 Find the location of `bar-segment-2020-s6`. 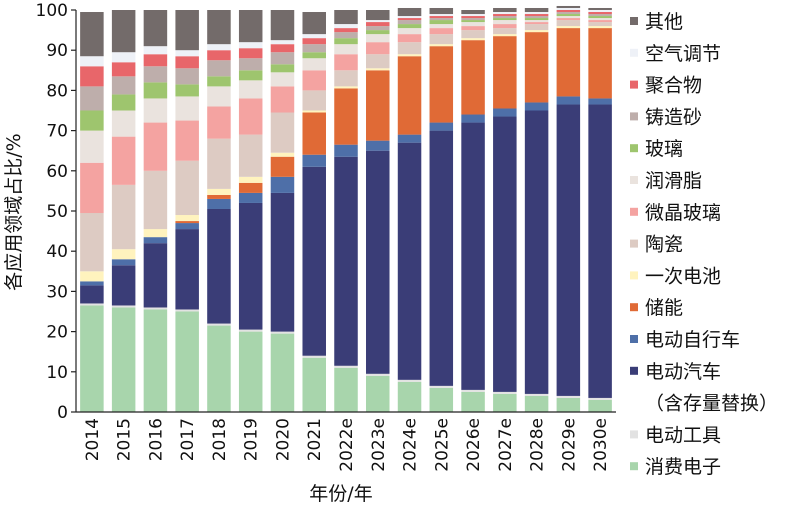

bar-segment-2020-s6 is located at coordinates (282, 132).